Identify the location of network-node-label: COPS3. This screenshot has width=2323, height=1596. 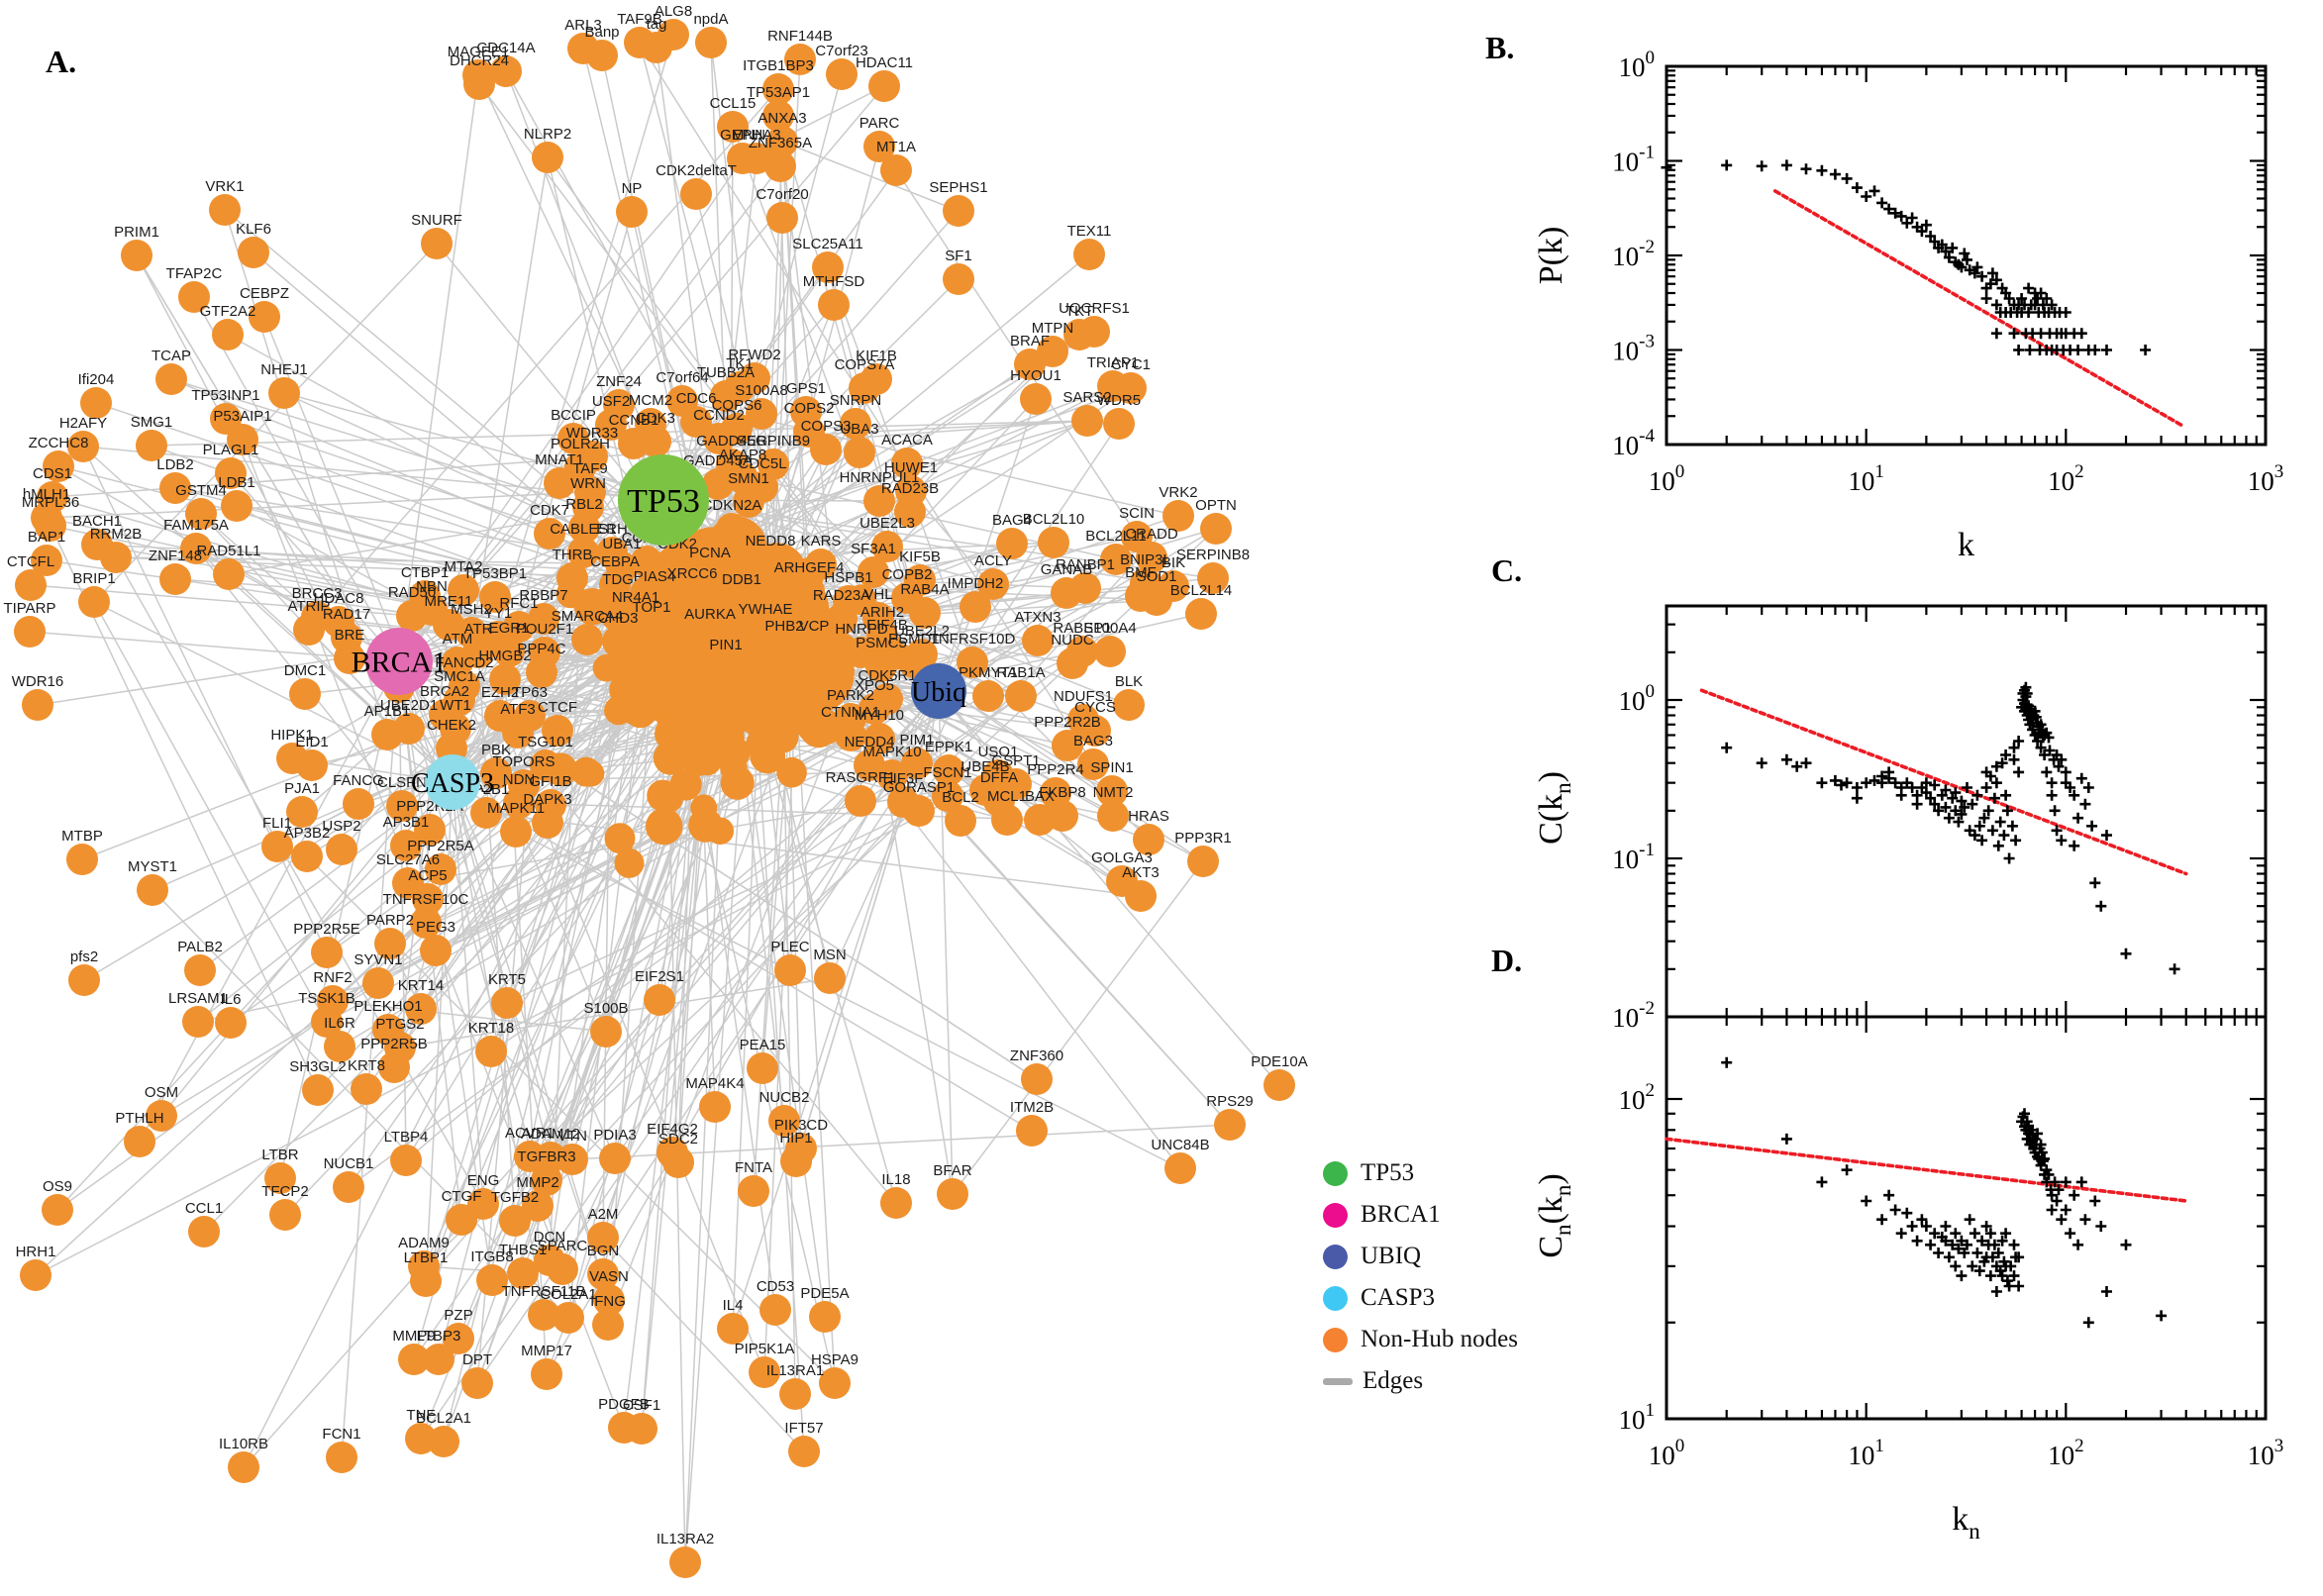
(827, 427).